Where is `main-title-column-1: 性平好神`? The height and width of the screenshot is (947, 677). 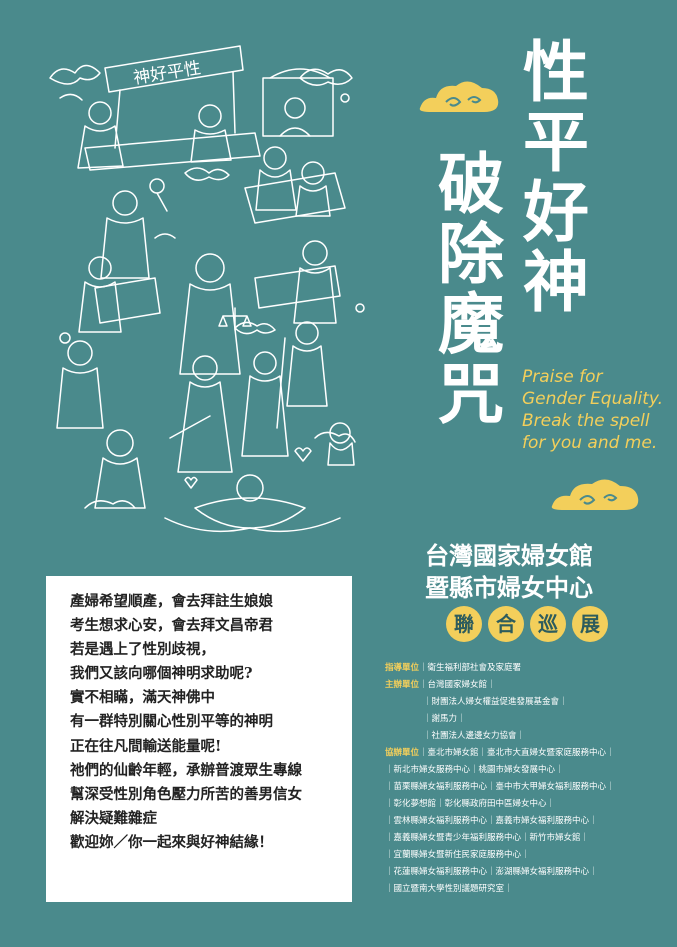 main-title-column-1: 性平好神 is located at coordinates (556, 178).